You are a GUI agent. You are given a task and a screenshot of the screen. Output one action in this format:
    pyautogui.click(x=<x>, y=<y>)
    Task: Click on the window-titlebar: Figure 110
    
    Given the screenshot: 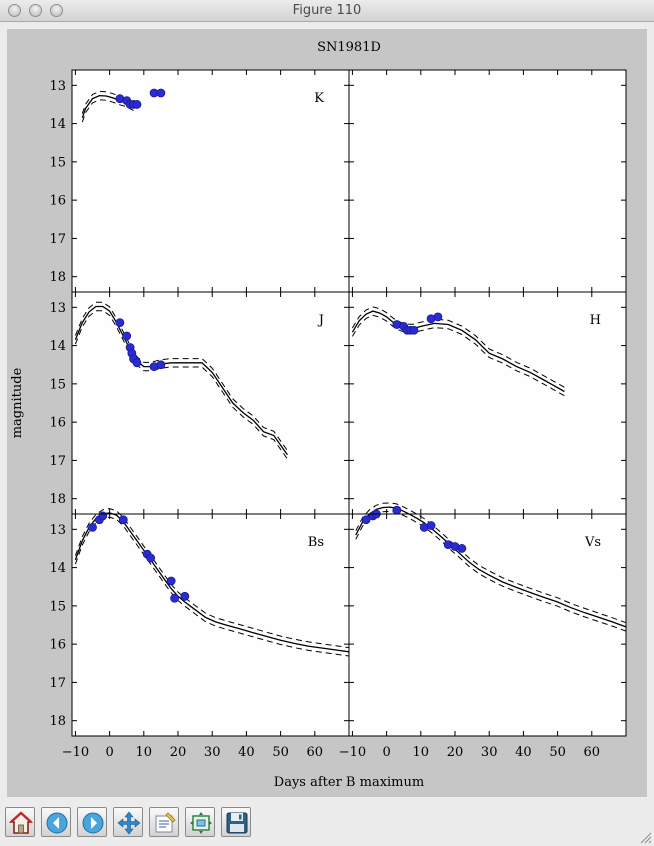 What is the action you would take?
    pyautogui.click(x=327, y=11)
    